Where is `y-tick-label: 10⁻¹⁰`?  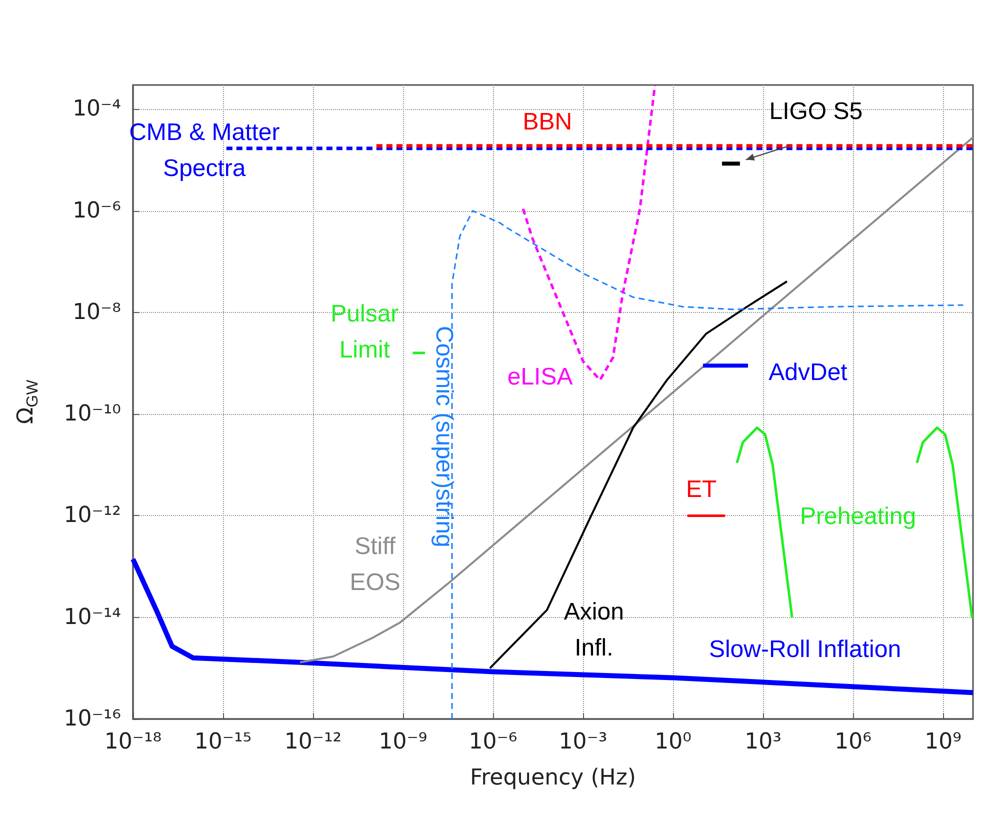
y-tick-label: 10⁻¹⁰ is located at coordinates (93, 414).